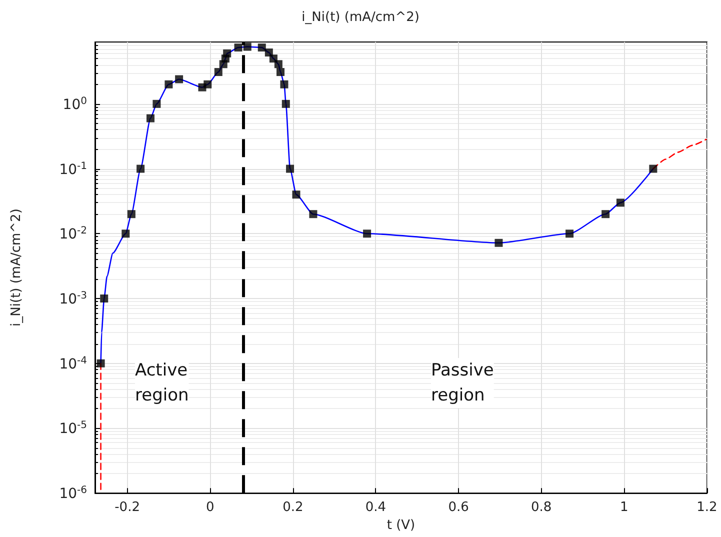 The height and width of the screenshot is (537, 721). Describe the element at coordinates (73, 299) in the screenshot. I see `y-tick-label: 10$^{-3}$` at that location.